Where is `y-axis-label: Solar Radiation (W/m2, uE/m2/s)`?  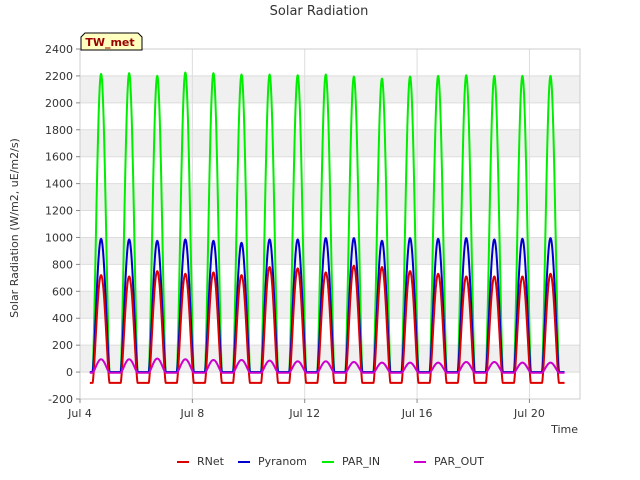
y-axis-label: Solar Radiation (W/m2, uE/m2/s) is located at coordinates (14, 228).